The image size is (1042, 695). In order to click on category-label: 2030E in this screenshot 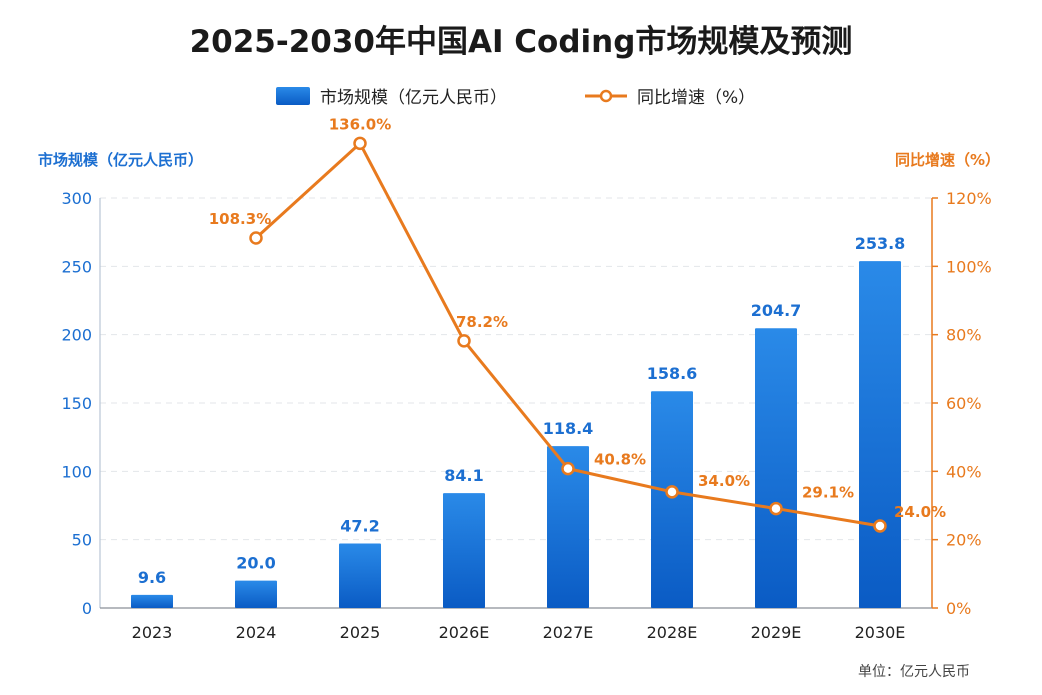, I will do `click(880, 632)`.